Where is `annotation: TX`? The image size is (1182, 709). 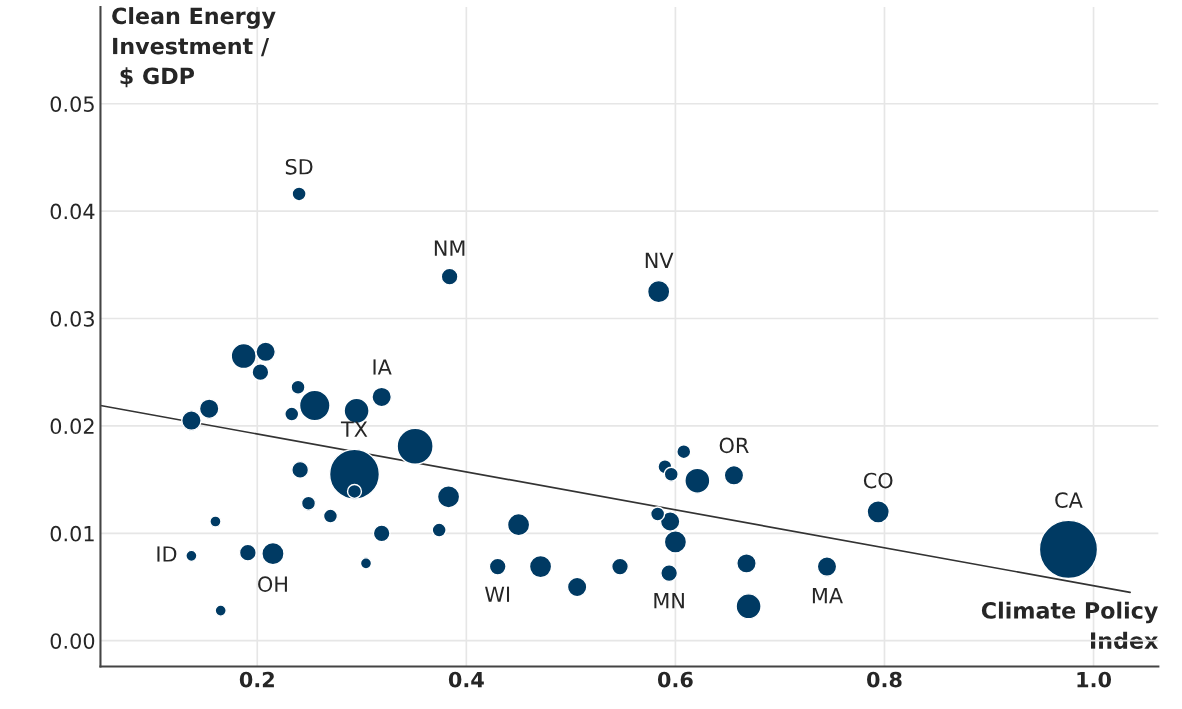
annotation: TX is located at coordinates (354, 429).